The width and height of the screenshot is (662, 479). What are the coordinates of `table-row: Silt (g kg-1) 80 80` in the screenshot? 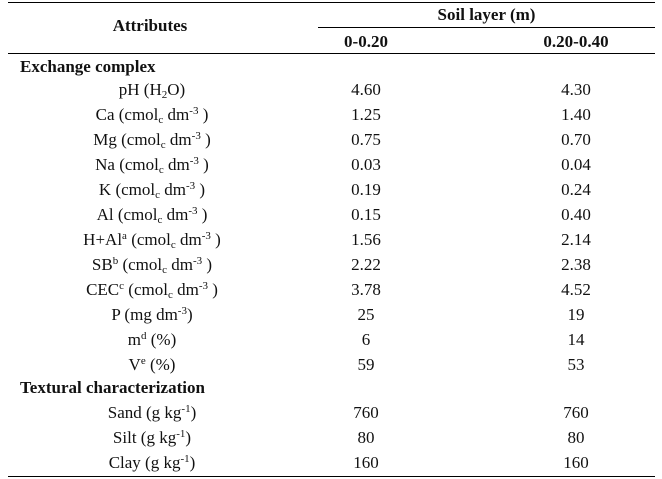 It's located at (331, 438).